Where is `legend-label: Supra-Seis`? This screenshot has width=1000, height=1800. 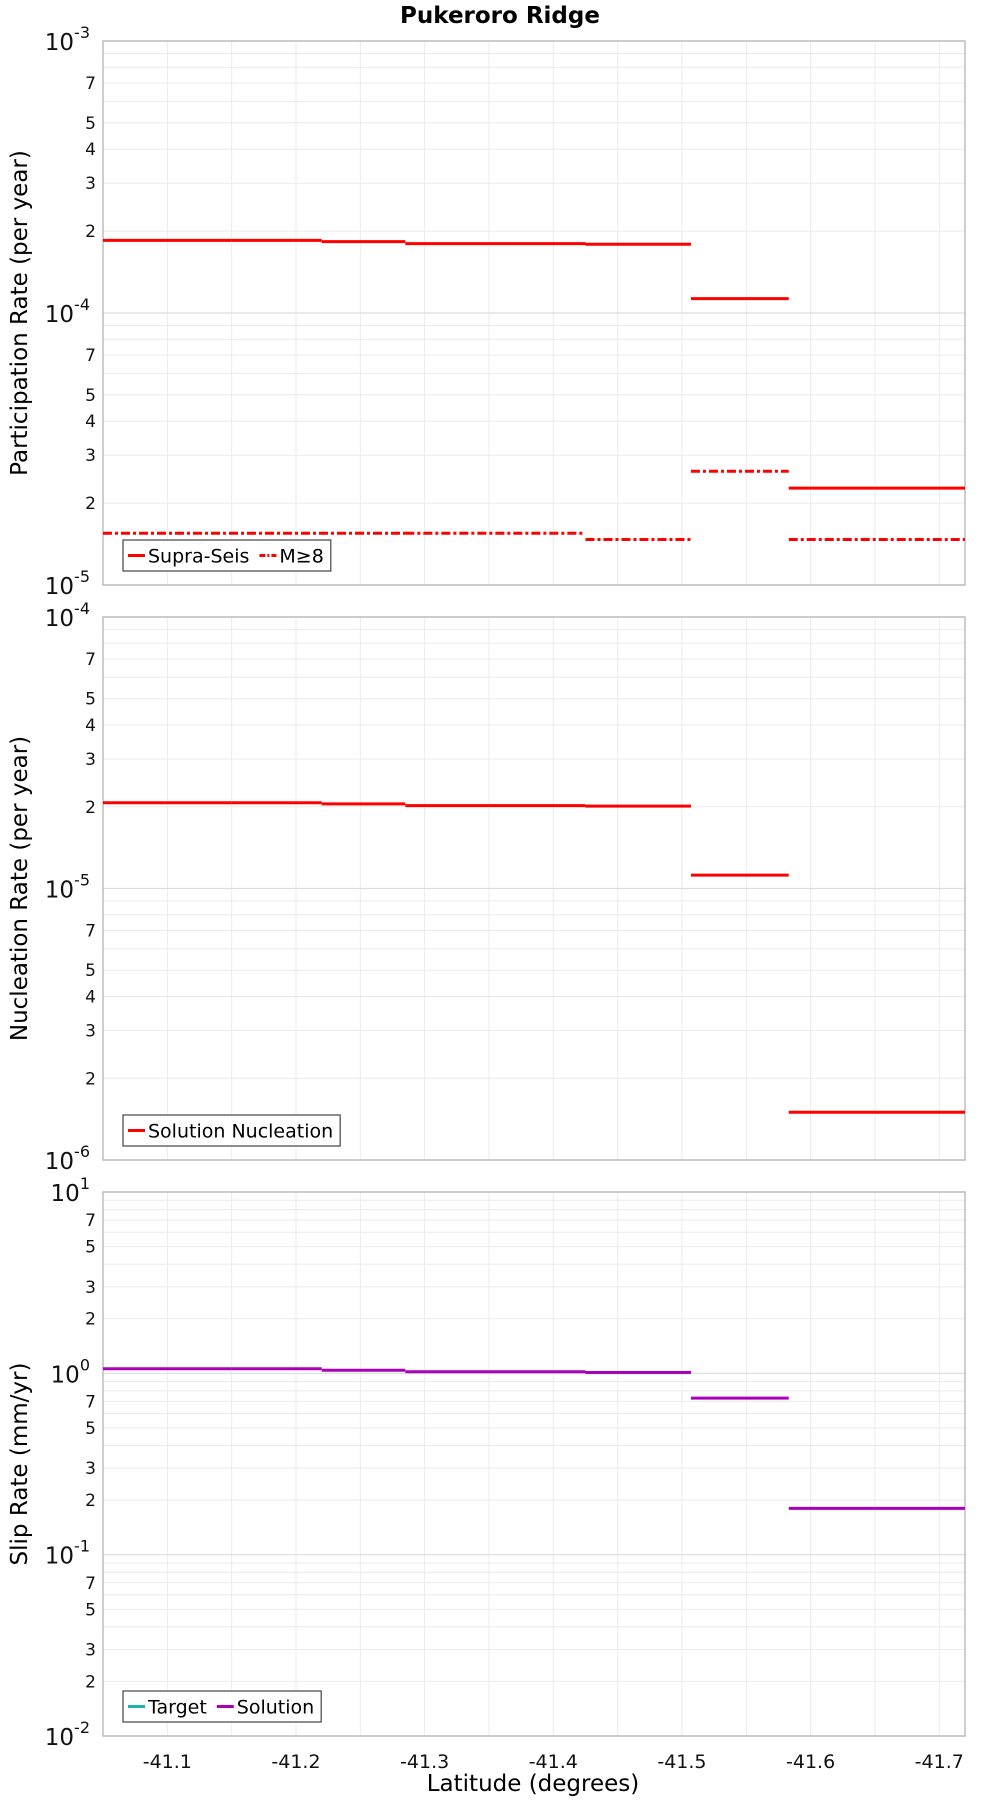
legend-label: Supra-Seis is located at coordinates (198, 557).